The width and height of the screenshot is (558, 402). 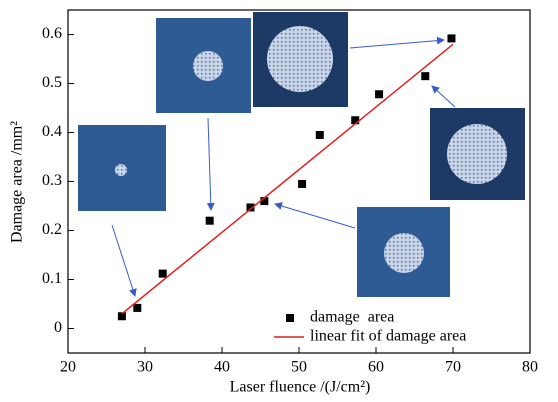 I want to click on x-tick-label: 50, so click(x=299, y=367).